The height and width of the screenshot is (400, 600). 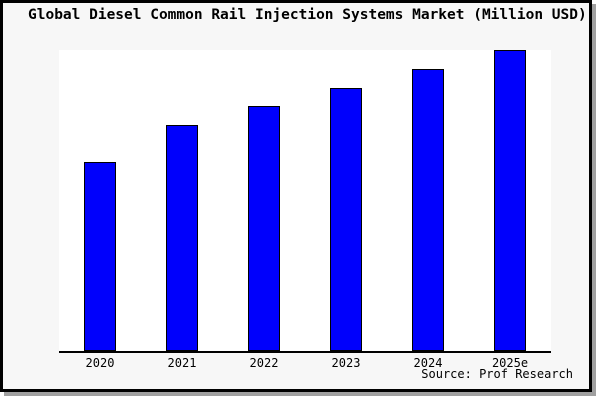 I want to click on x-tick-label-2025e: 2025e, so click(x=510, y=363).